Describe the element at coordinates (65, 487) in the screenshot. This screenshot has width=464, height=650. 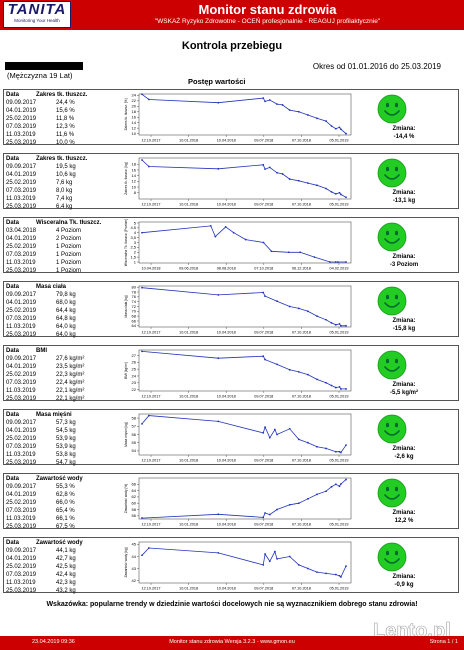
I see `row-value: 55,3 %` at that location.